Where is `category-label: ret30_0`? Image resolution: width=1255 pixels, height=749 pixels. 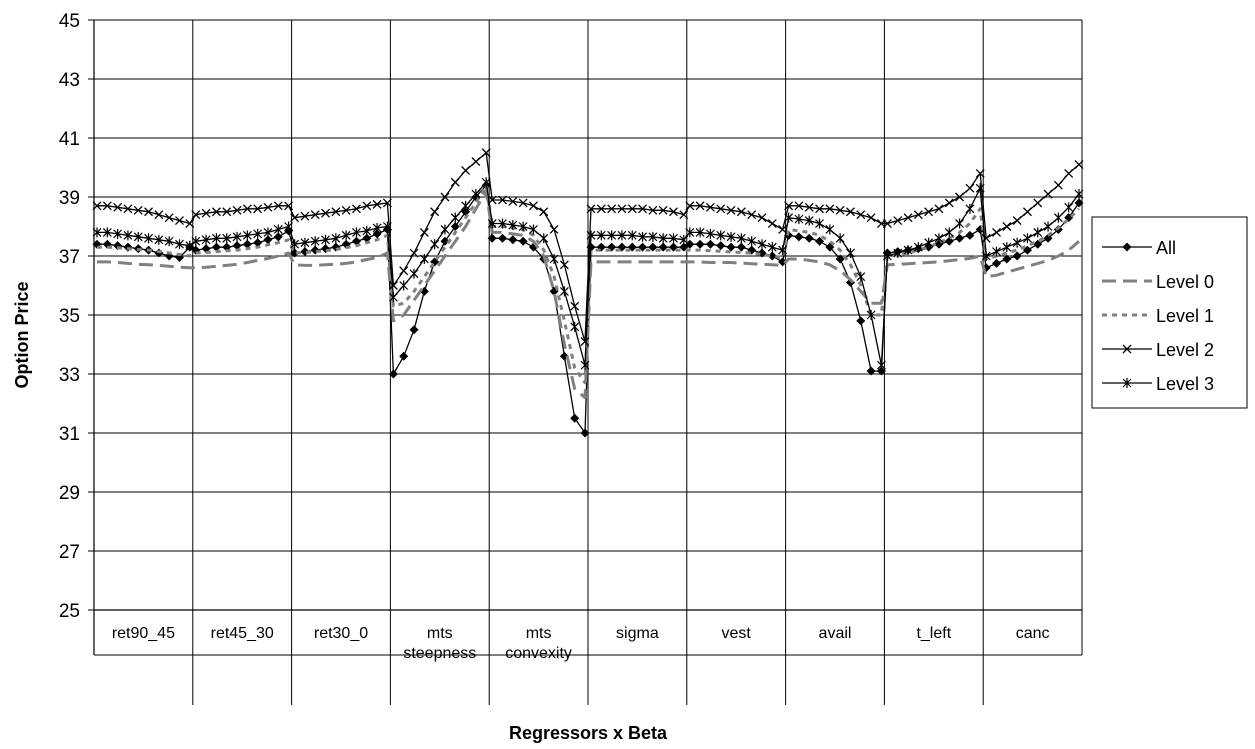 category-label: ret30_0 is located at coordinates (341, 633).